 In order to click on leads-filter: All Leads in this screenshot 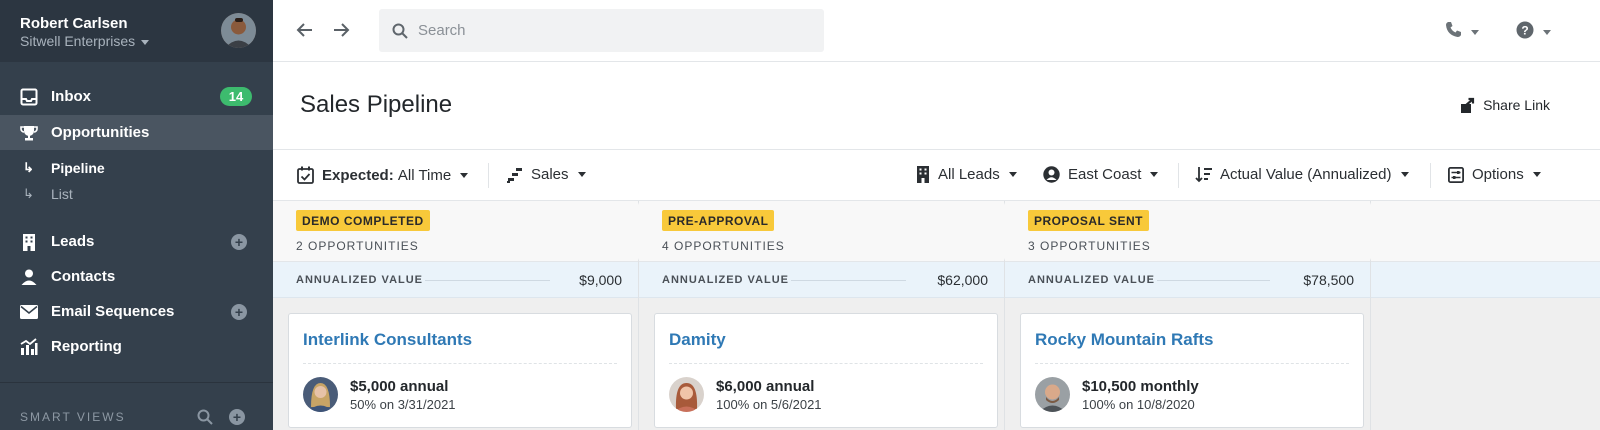, I will do `click(966, 174)`.